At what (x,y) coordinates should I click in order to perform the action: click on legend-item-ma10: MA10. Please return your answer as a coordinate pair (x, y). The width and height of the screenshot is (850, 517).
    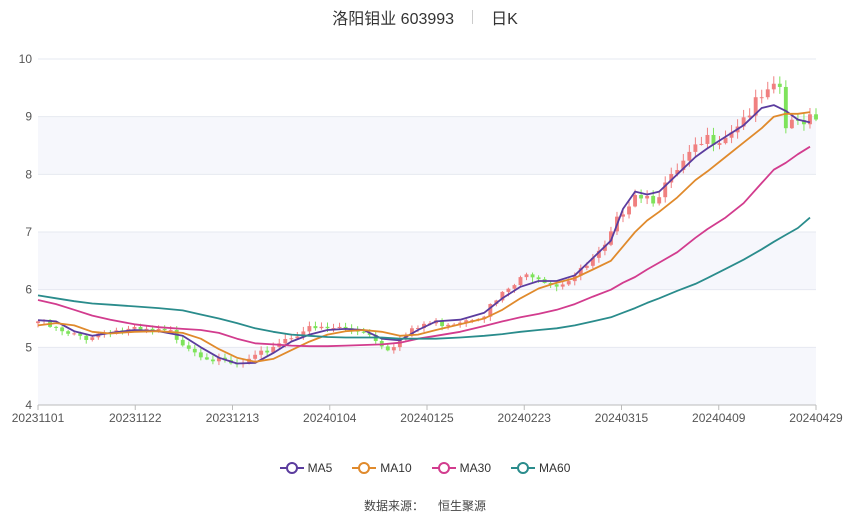
    Looking at the image, I should click on (382, 468).